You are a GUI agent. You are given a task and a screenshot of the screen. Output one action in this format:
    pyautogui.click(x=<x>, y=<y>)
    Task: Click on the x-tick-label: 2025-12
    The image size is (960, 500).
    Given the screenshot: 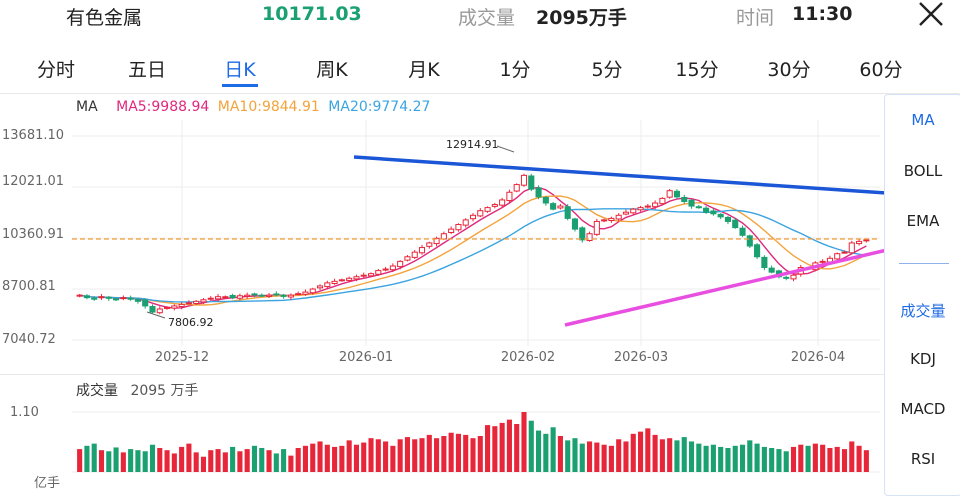 What is the action you would take?
    pyautogui.click(x=182, y=357)
    